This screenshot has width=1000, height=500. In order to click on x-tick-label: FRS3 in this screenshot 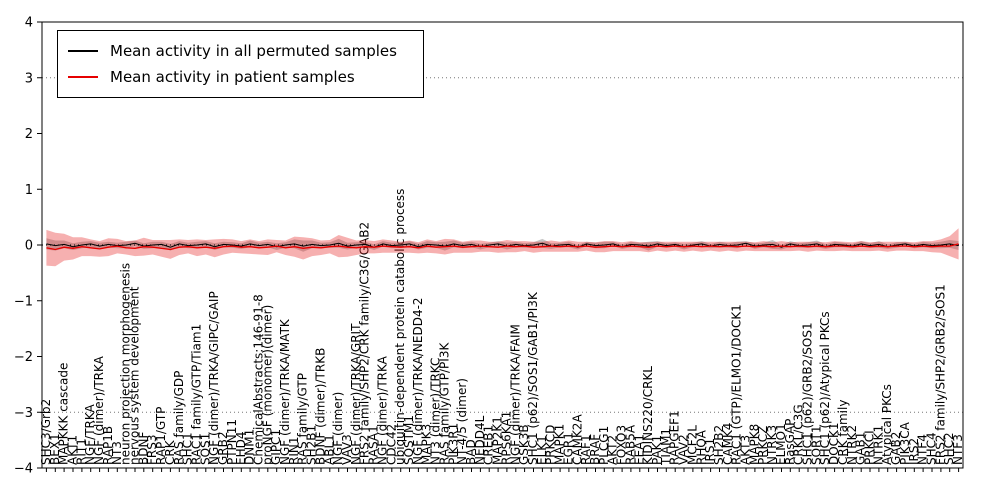, I will do `click(152, 450)`.